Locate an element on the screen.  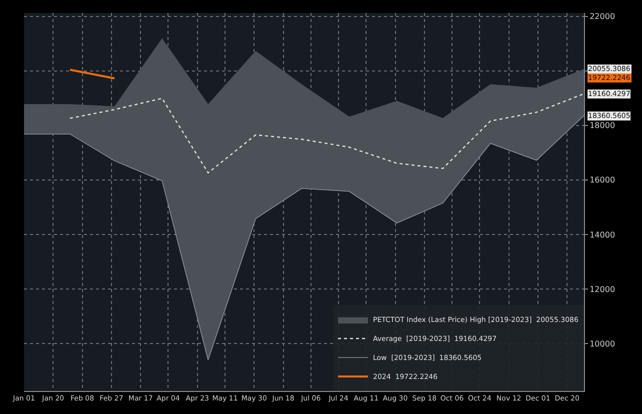
y-tick-label: 22000 is located at coordinates (603, 17).